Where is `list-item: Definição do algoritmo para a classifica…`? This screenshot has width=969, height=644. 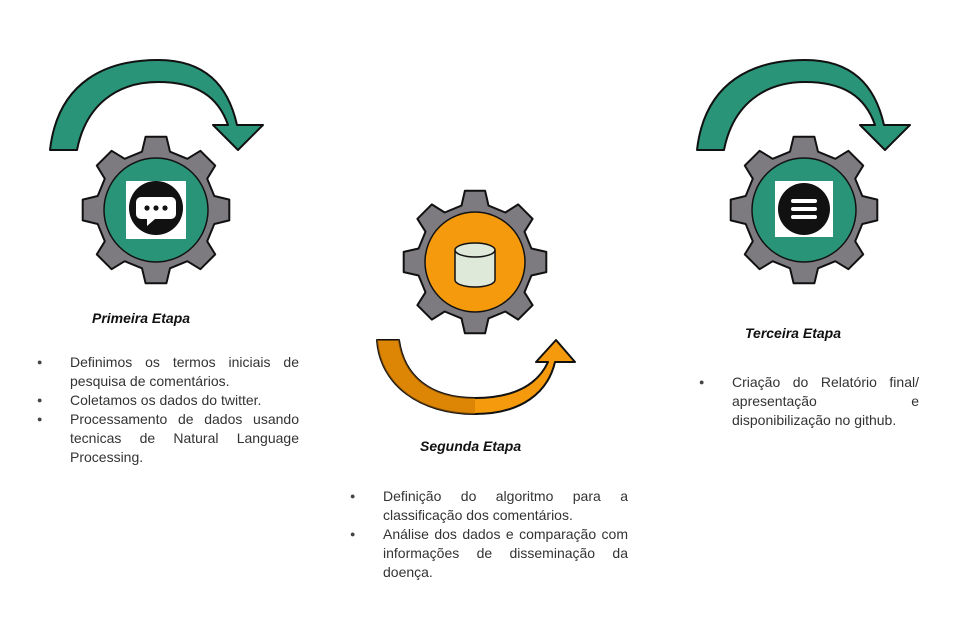
list-item: Definição do algoritmo para a classifica… is located at coordinates (489, 506).